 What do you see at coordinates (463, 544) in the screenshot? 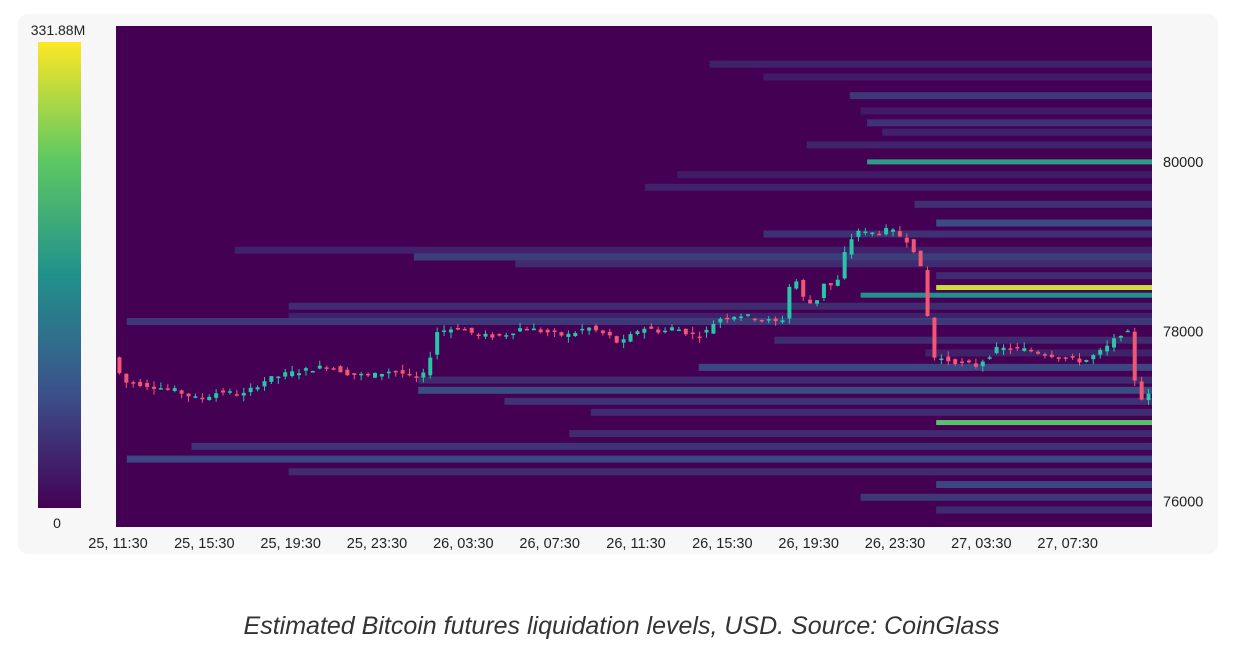
I see `x-tick-label: 26, 03:30` at bounding box center [463, 544].